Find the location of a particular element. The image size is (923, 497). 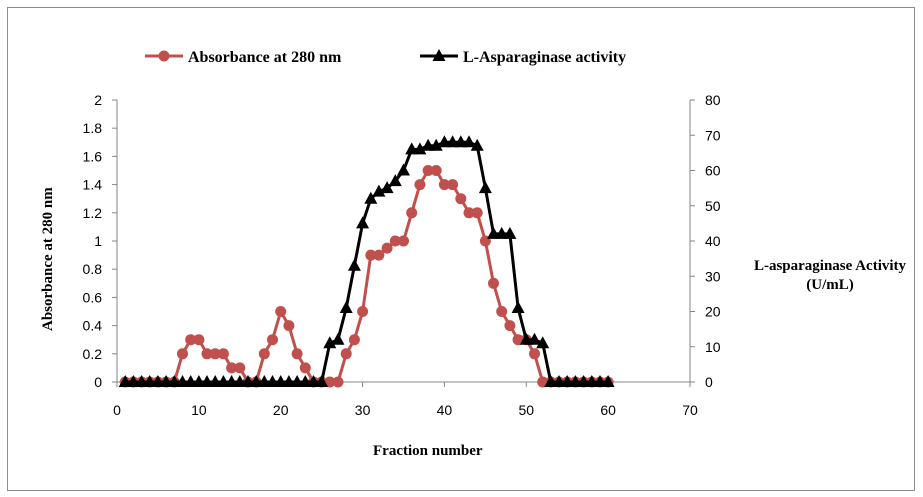

y-tick-label: 0.6 is located at coordinates (93, 297).